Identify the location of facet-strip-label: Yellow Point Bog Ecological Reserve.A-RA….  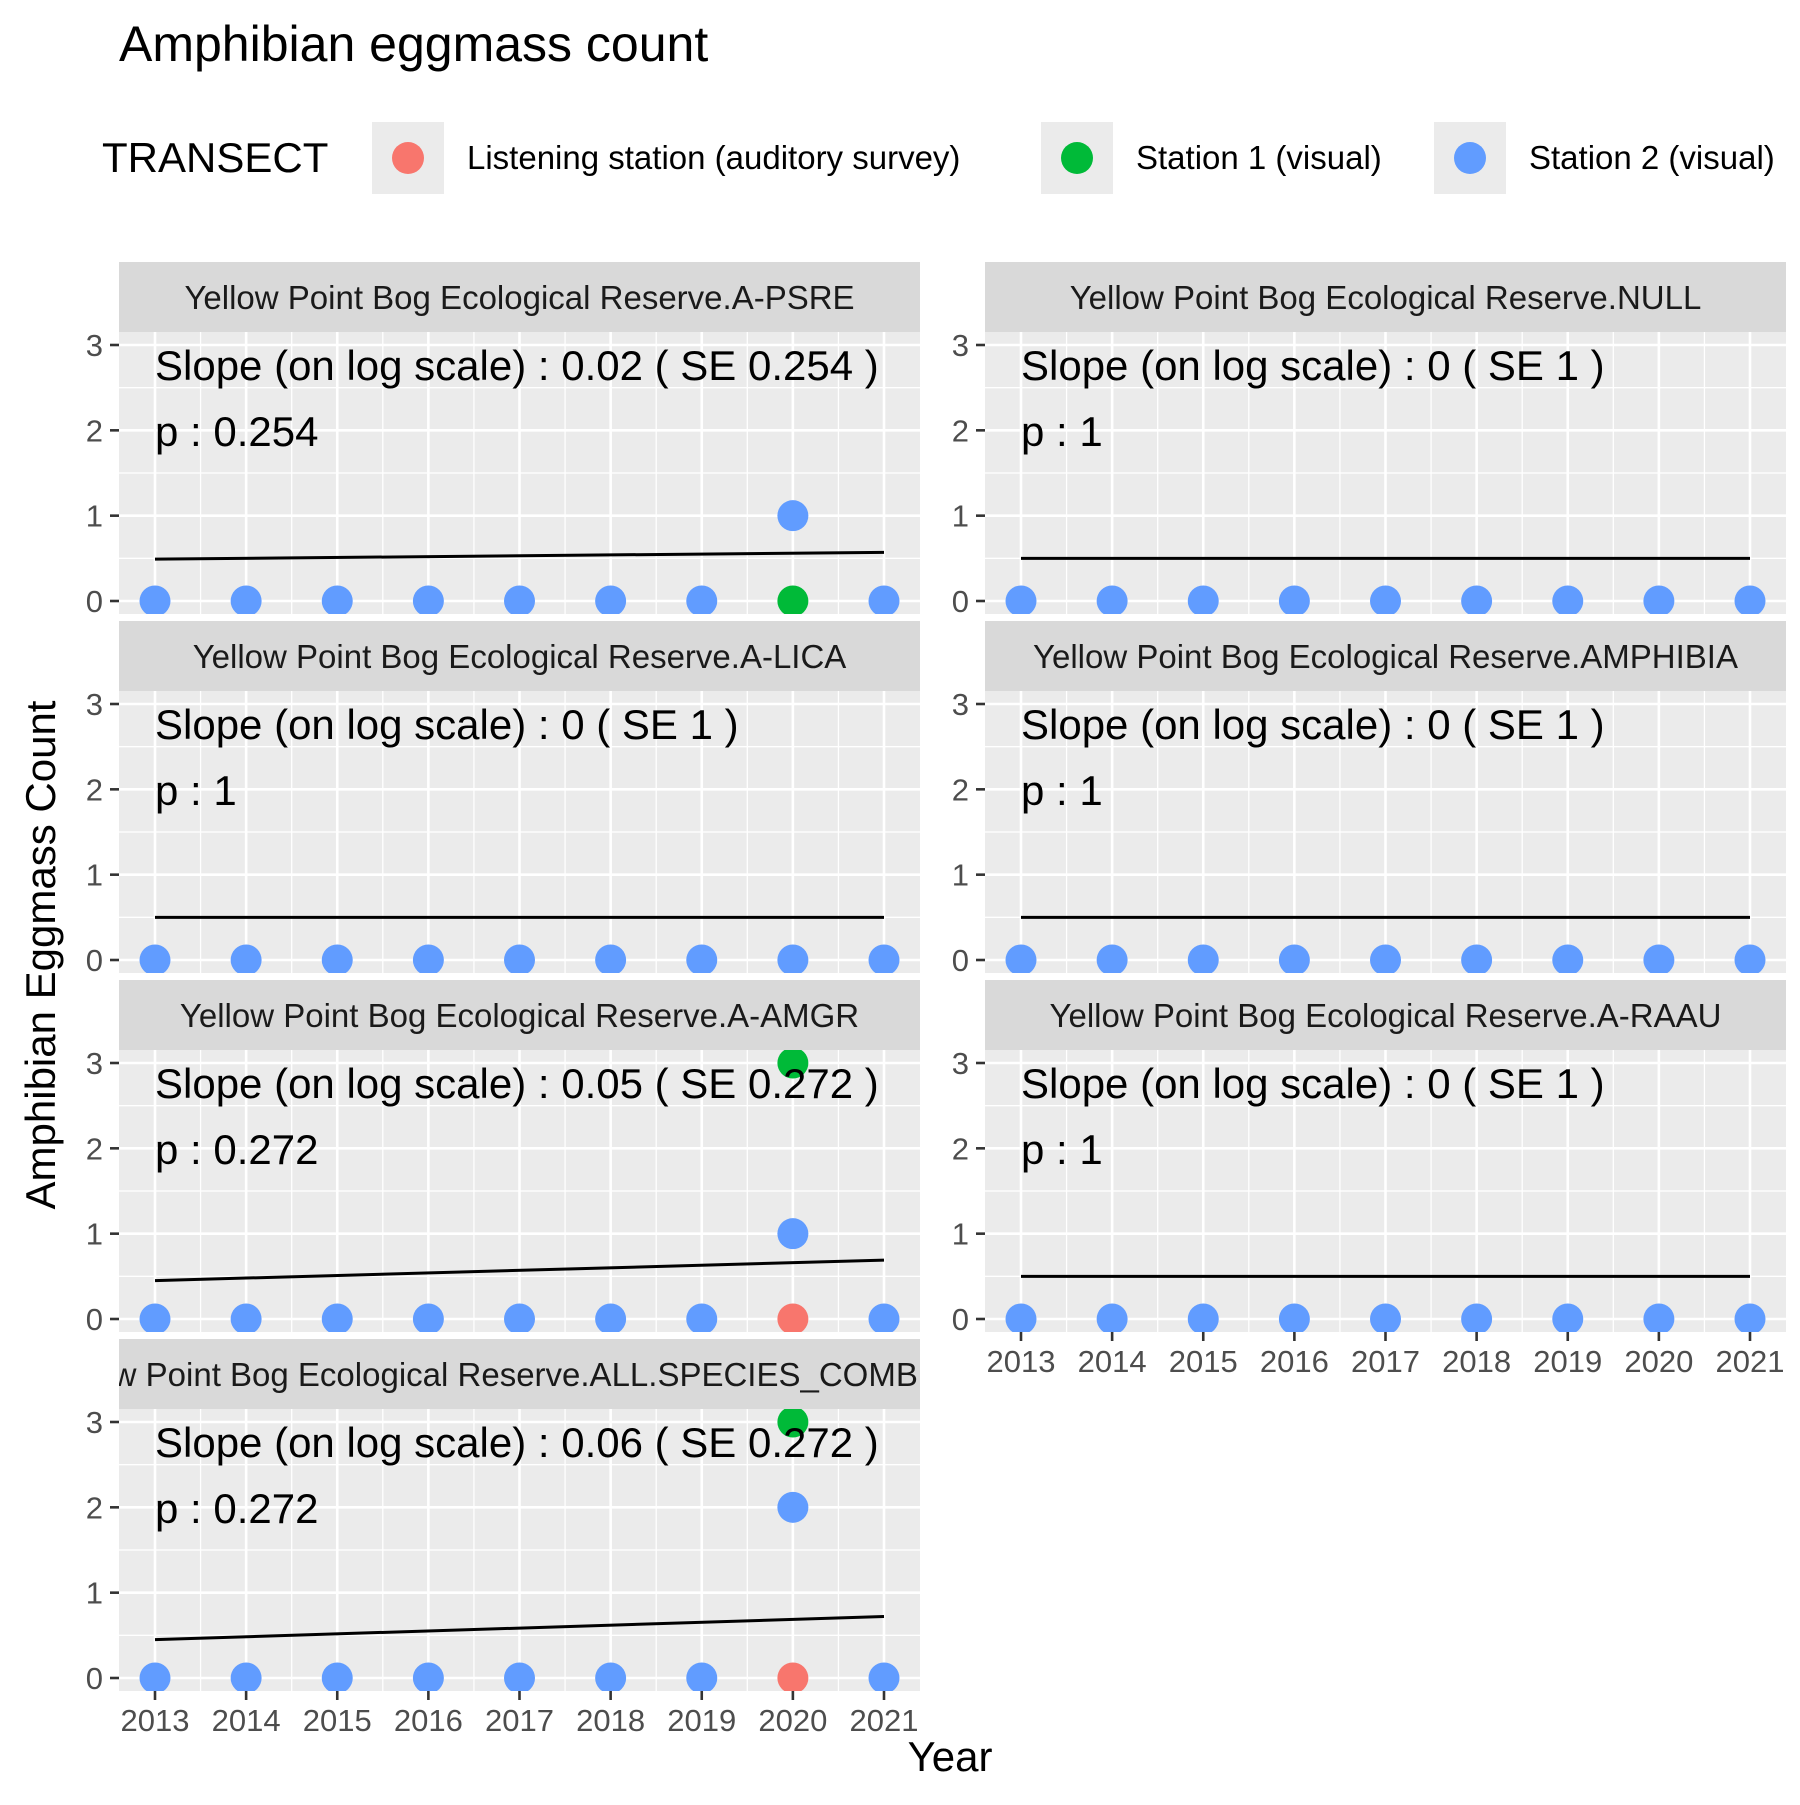
(1386, 1015).